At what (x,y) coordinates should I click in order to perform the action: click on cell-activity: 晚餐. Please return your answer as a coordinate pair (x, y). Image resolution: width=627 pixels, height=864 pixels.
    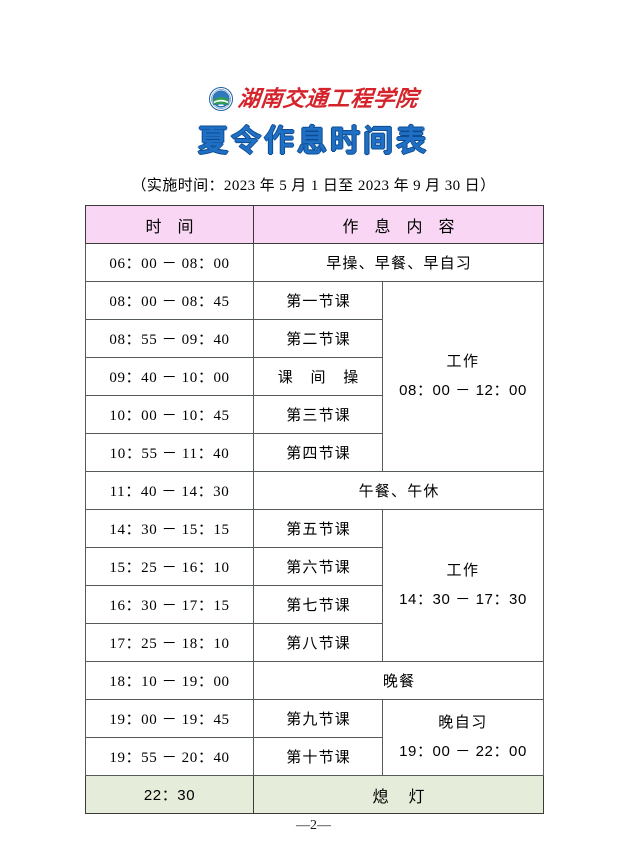
    Looking at the image, I should click on (398, 680).